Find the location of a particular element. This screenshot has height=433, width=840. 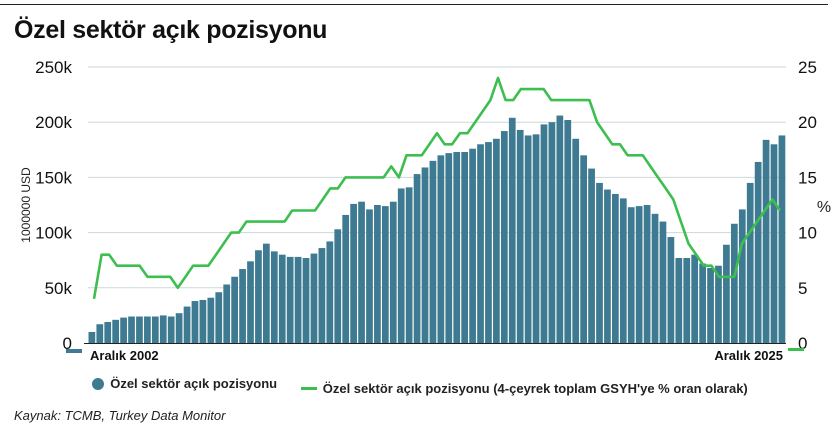

y2-tick-label: 5 is located at coordinates (802, 288).